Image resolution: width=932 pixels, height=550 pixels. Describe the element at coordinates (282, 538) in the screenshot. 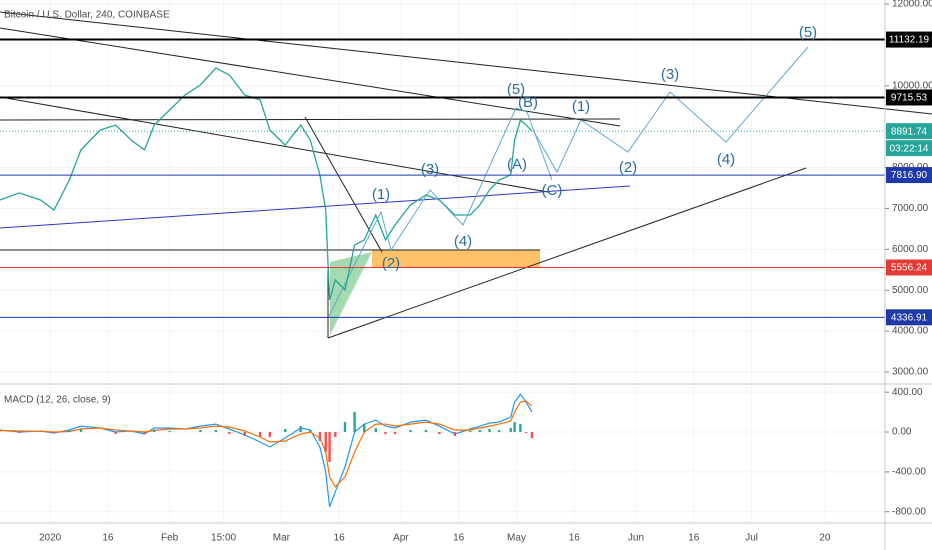

I see `x-tick-label: Mar` at that location.